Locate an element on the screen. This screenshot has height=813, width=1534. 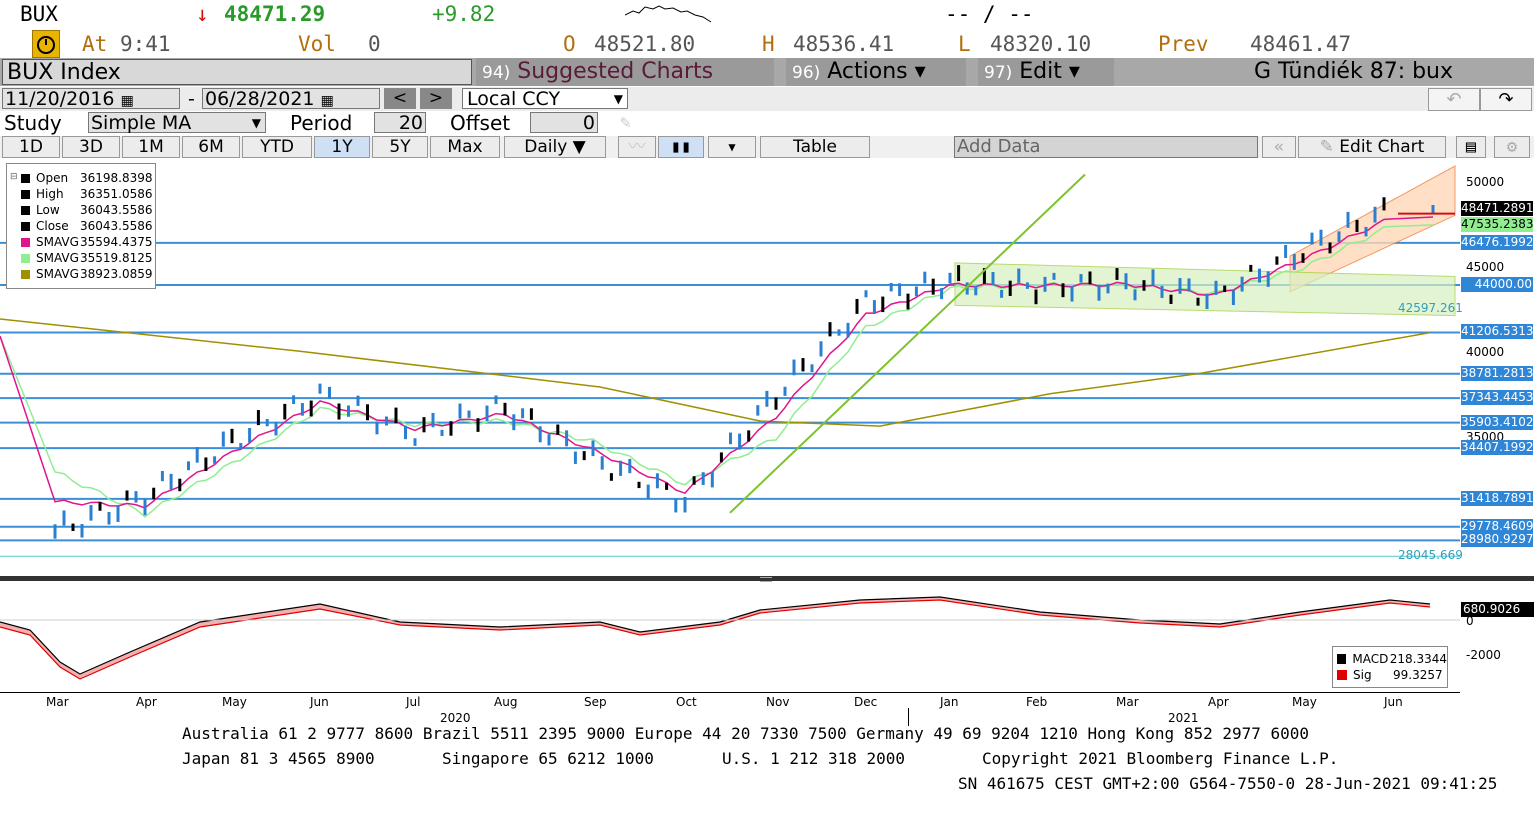
undo-button: ↶ is located at coordinates (1454, 99).